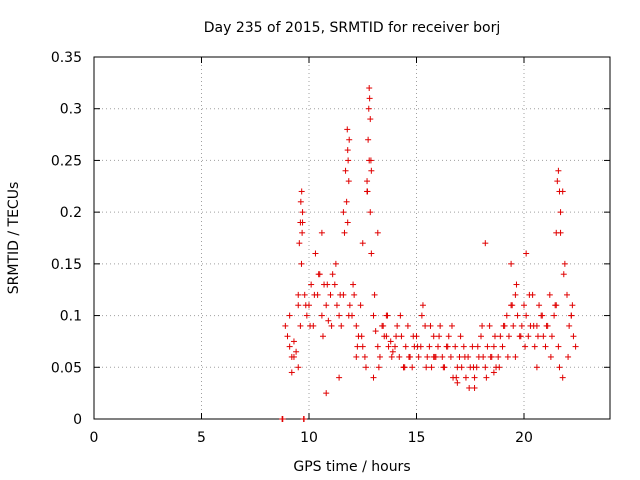  Describe the element at coordinates (201, 438) in the screenshot. I see `x-tick-label: 5` at that location.